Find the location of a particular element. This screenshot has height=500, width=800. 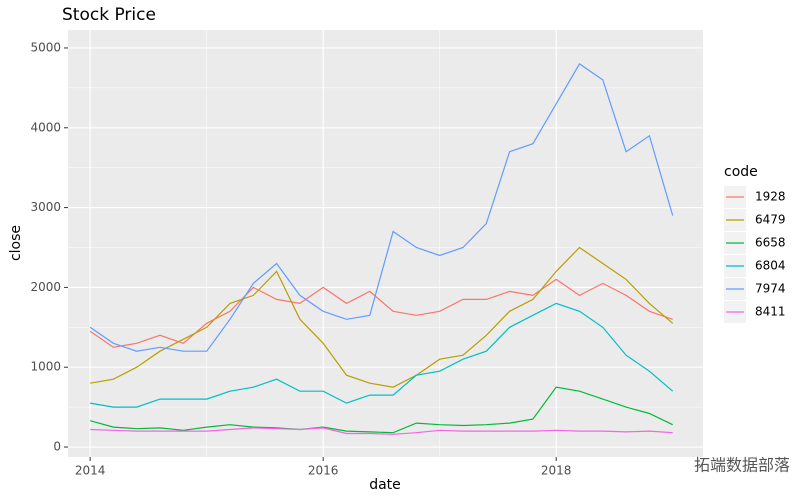

y-tick-label: 0 is located at coordinates (57, 447).